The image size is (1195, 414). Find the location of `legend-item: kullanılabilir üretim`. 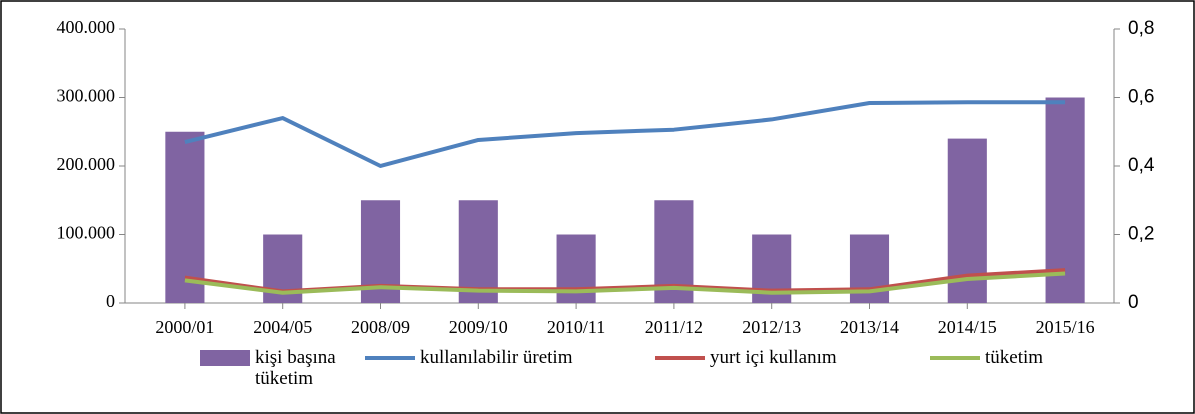

legend-item: kullanılabilir üretim is located at coordinates (485, 357).